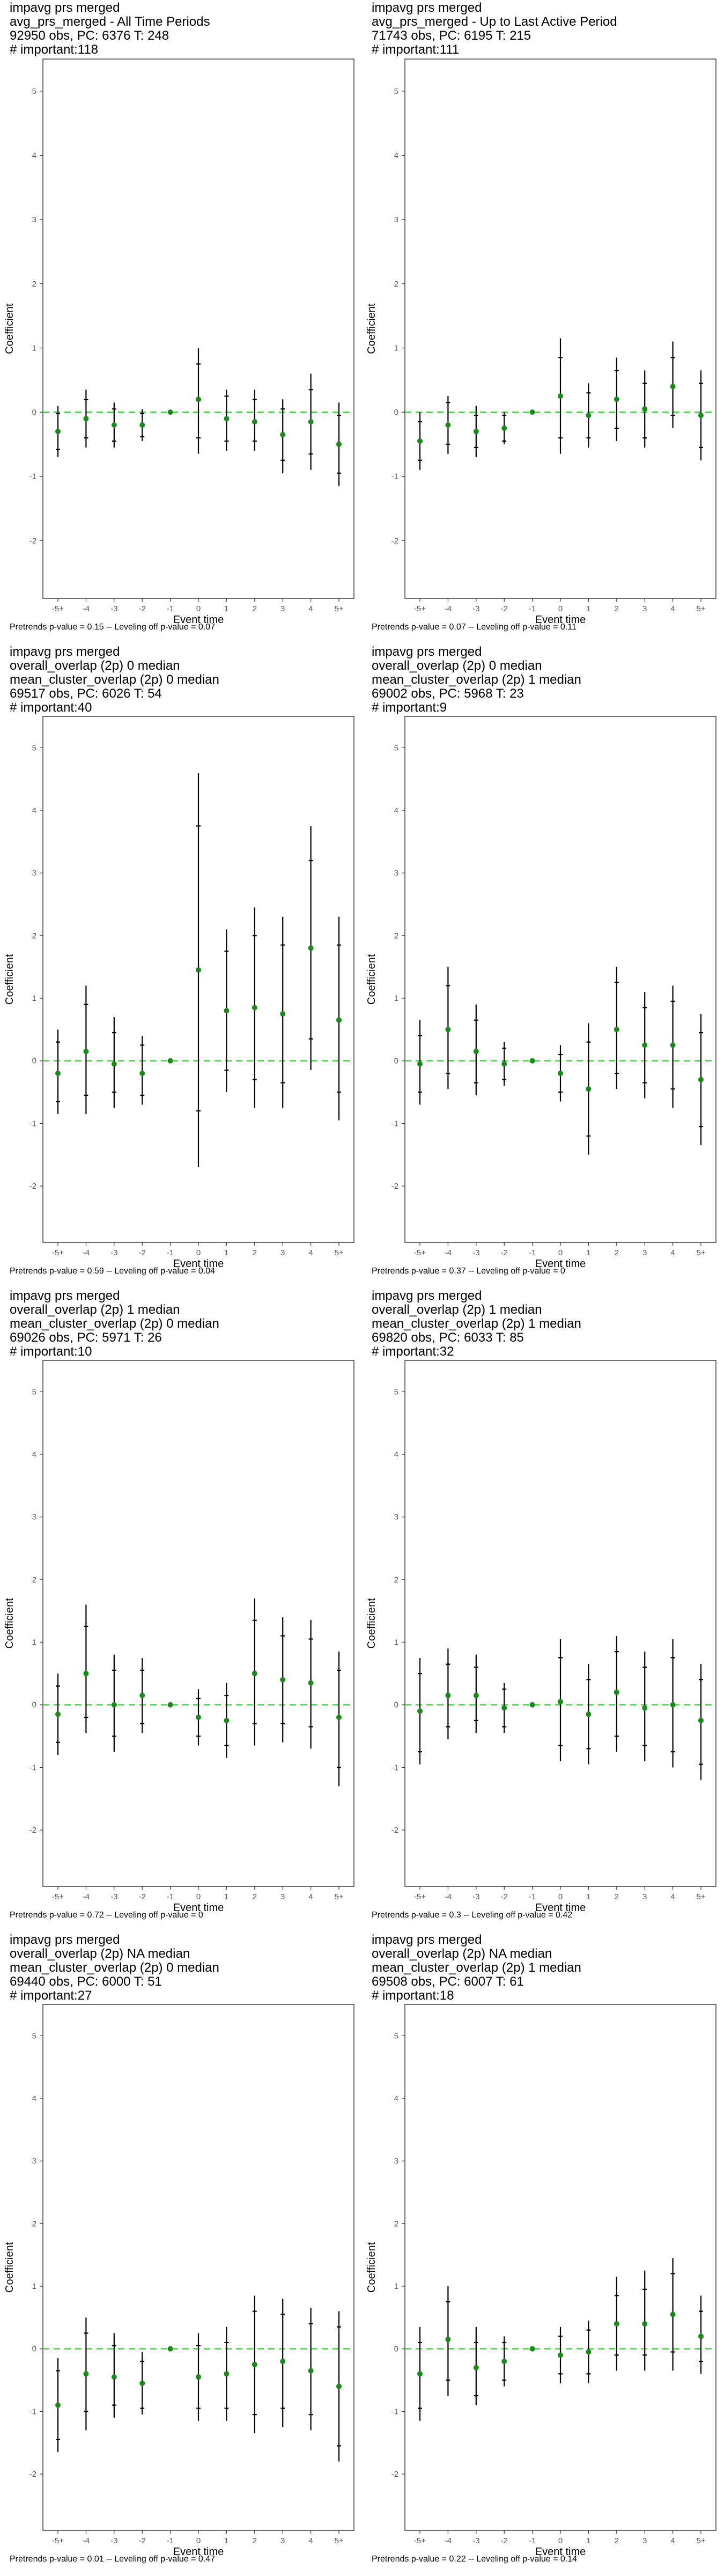 This screenshot has height=2576, width=724. I want to click on x-axis-title: Event time, so click(560, 1264).